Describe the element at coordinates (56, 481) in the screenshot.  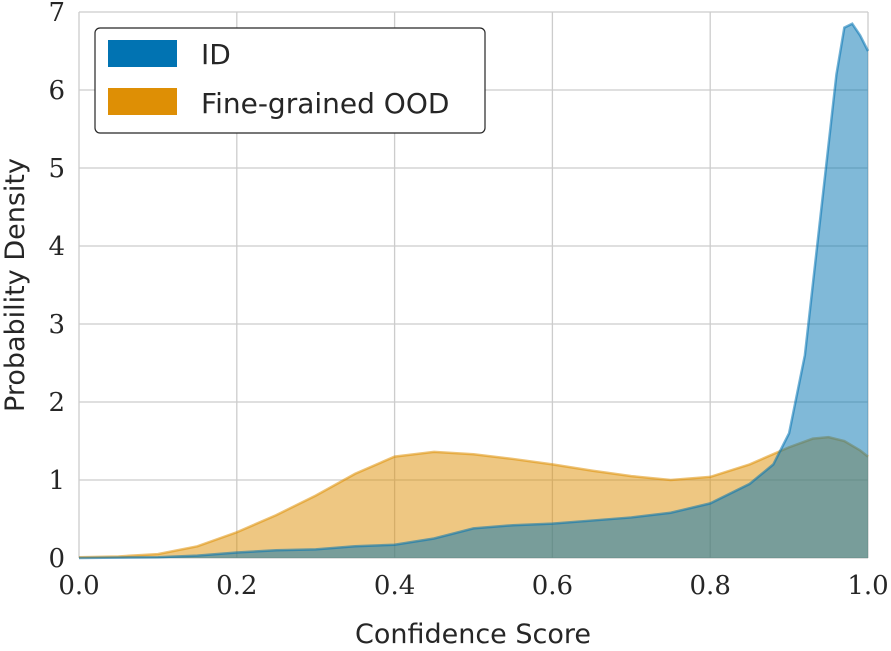
I see `y-tick-label-1: 1` at that location.